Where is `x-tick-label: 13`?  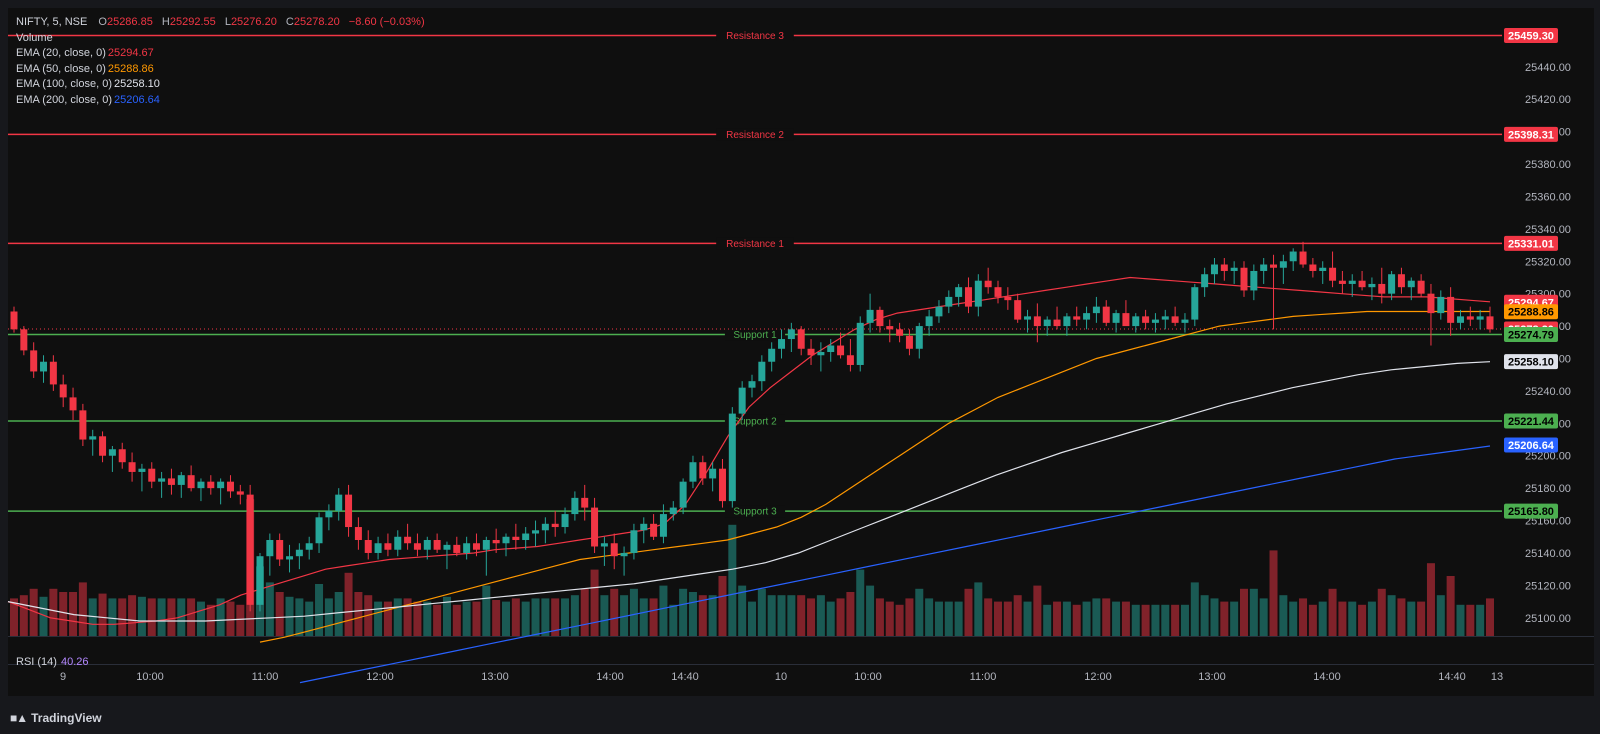 x-tick-label: 13 is located at coordinates (1497, 677).